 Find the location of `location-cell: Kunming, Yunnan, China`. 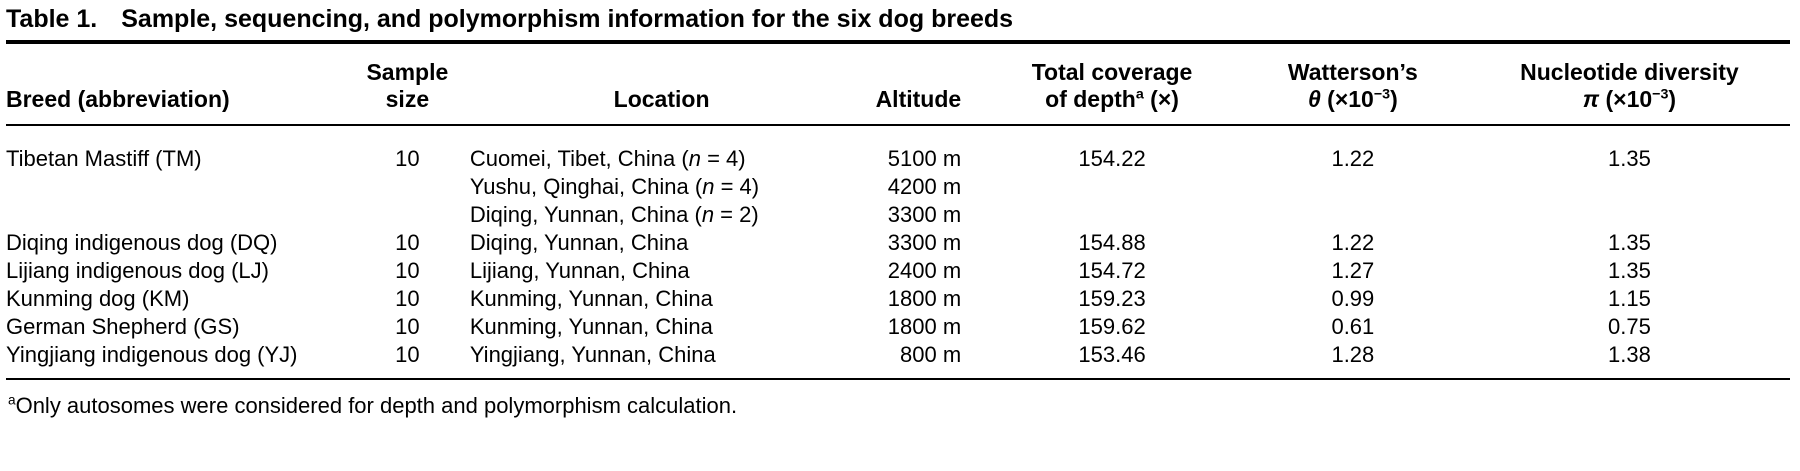

location-cell: Kunming, Yunnan, China is located at coordinates (662, 327).